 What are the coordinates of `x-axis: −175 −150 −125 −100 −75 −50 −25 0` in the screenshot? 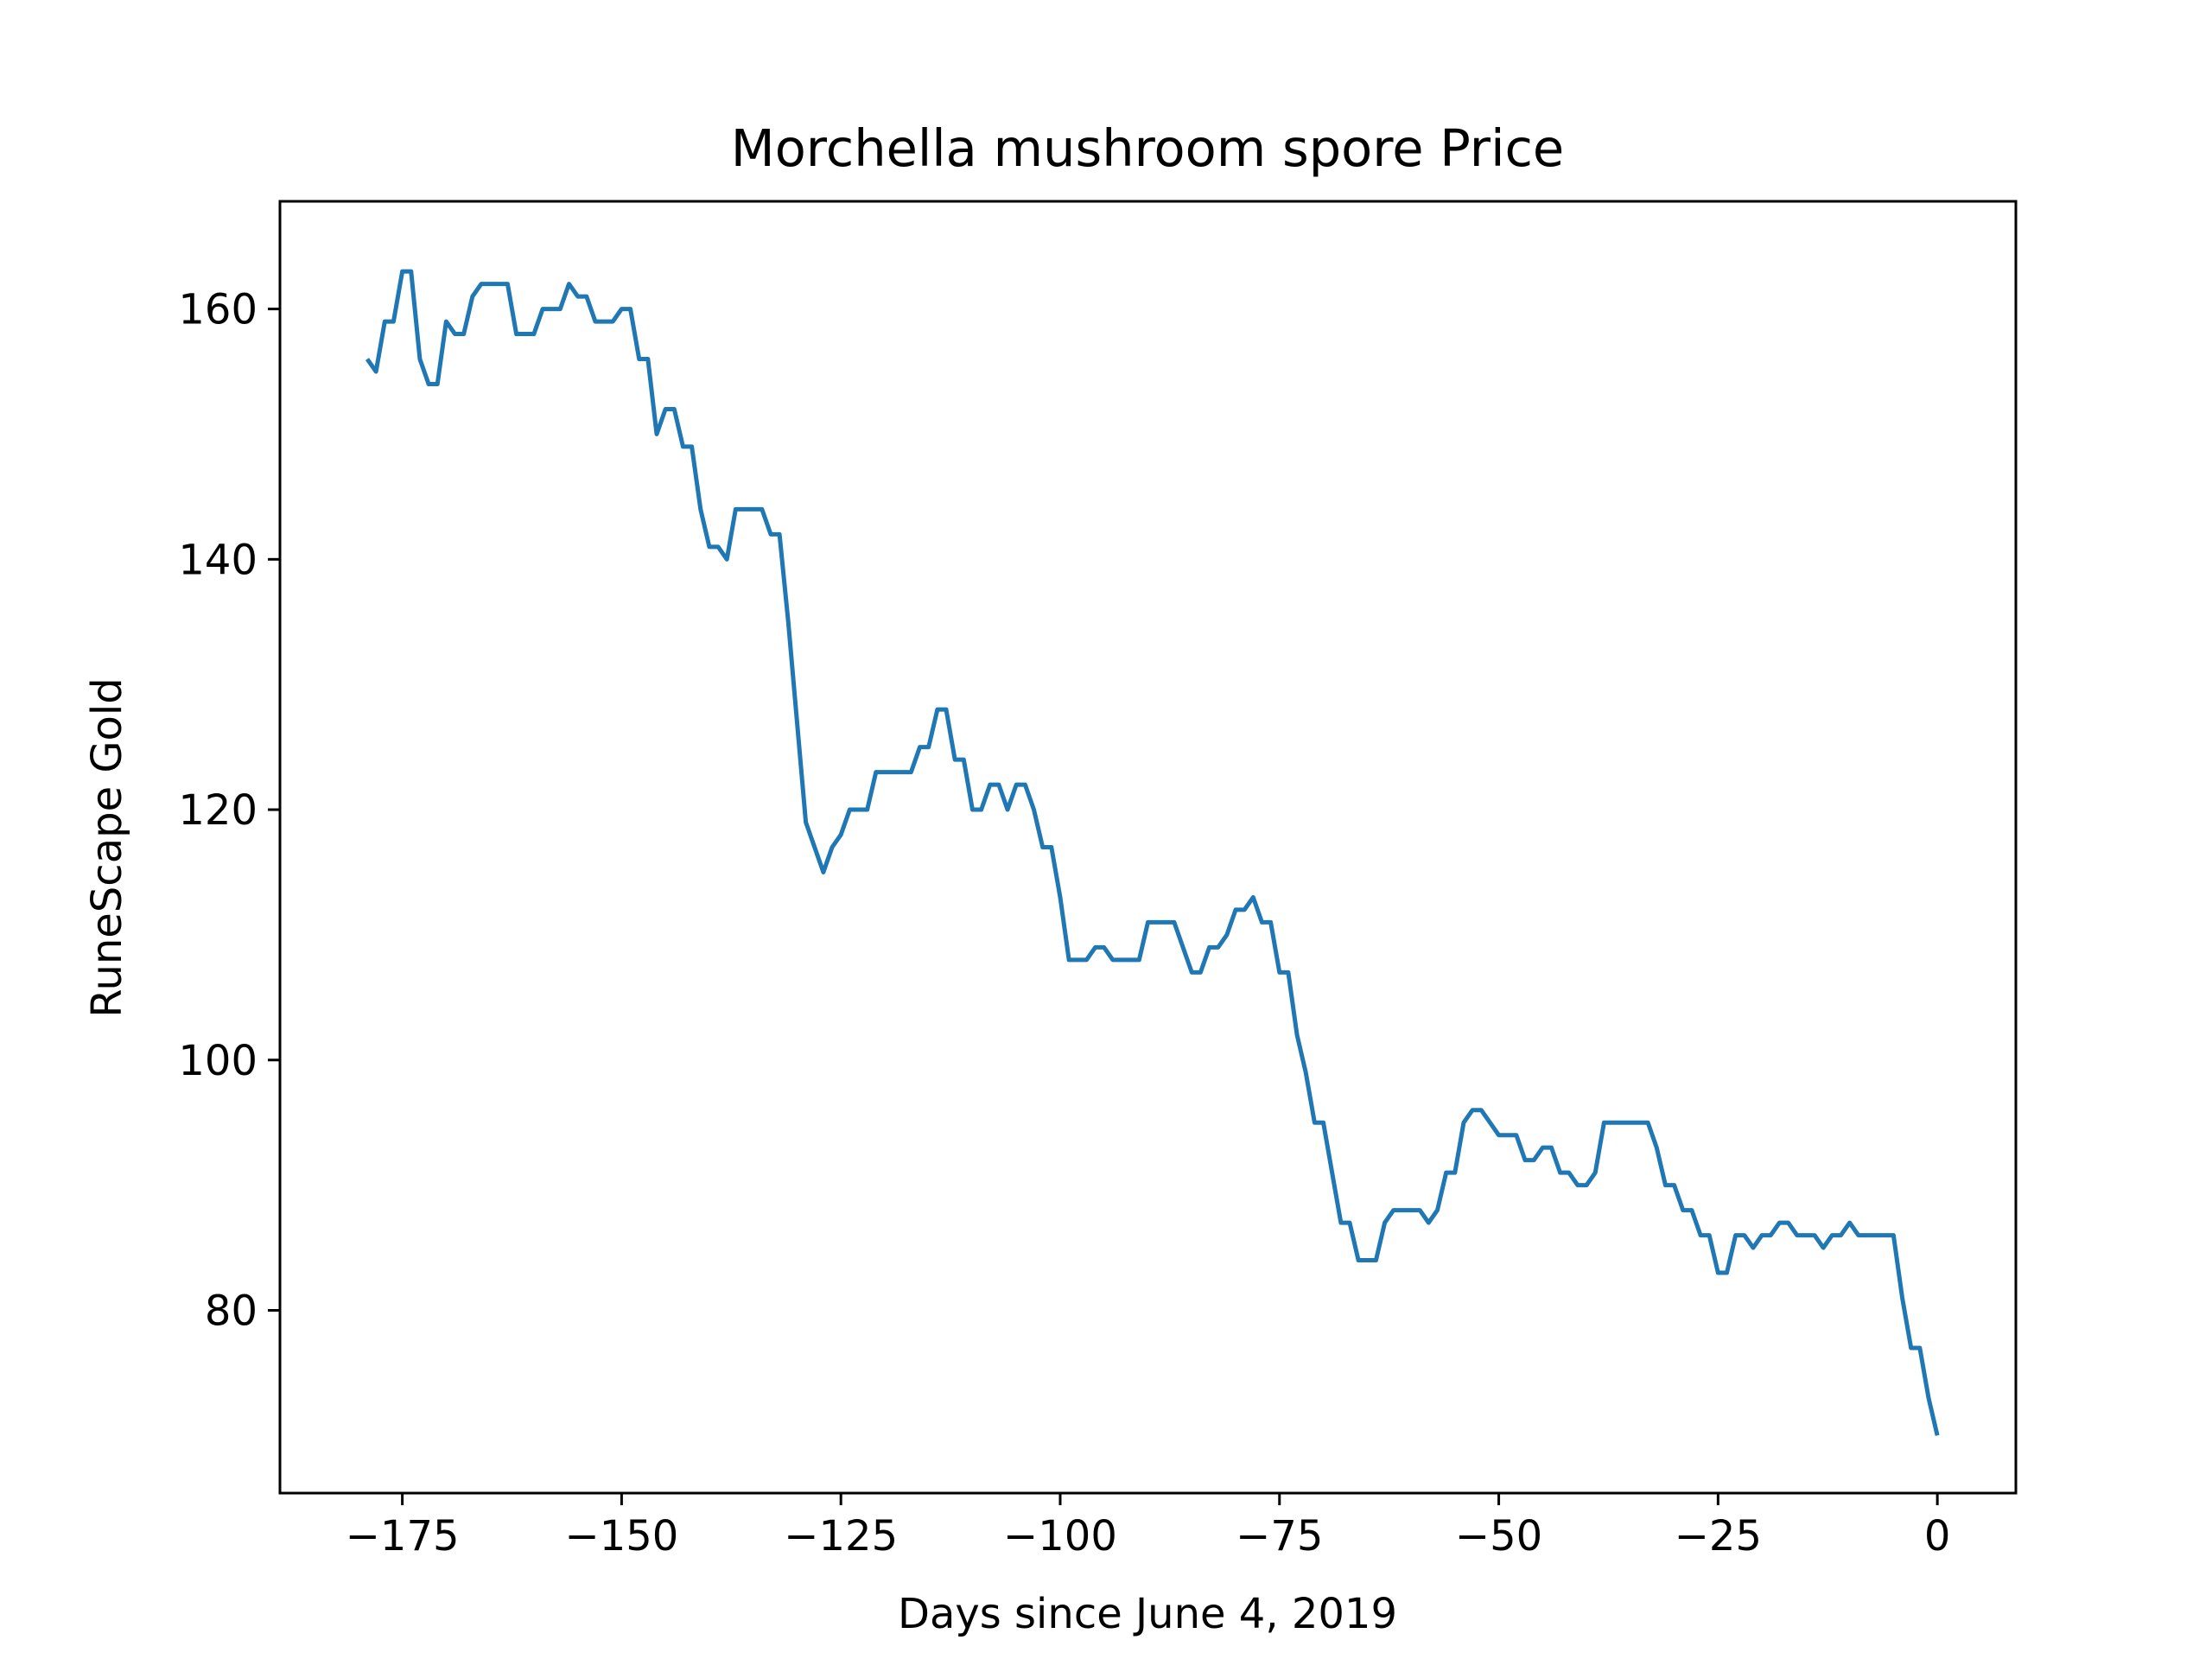 It's located at (1148, 1526).